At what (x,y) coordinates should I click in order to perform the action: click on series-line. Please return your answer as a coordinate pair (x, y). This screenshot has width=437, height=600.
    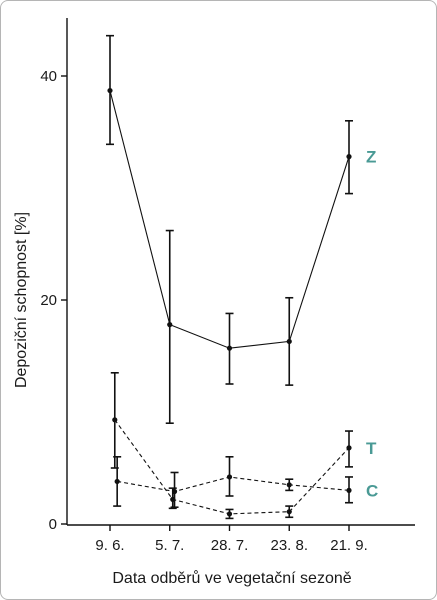
    Looking at the image, I should click on (232, 467).